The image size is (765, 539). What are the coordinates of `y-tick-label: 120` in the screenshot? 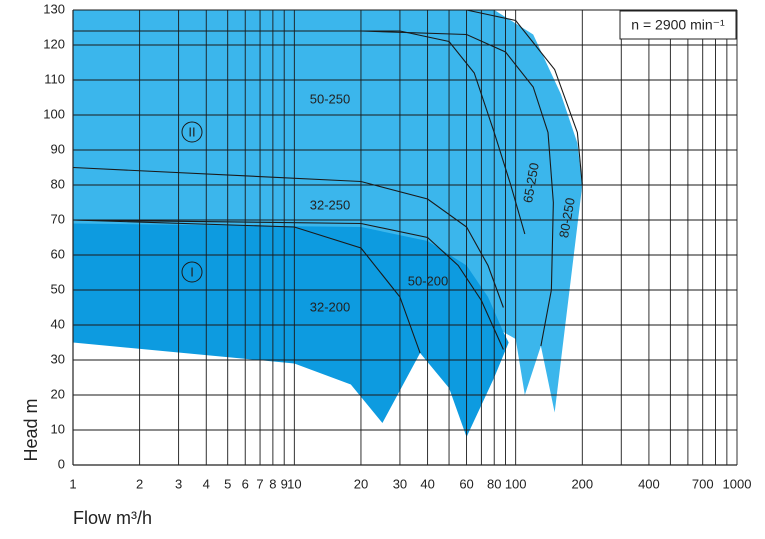 It's located at (54, 43).